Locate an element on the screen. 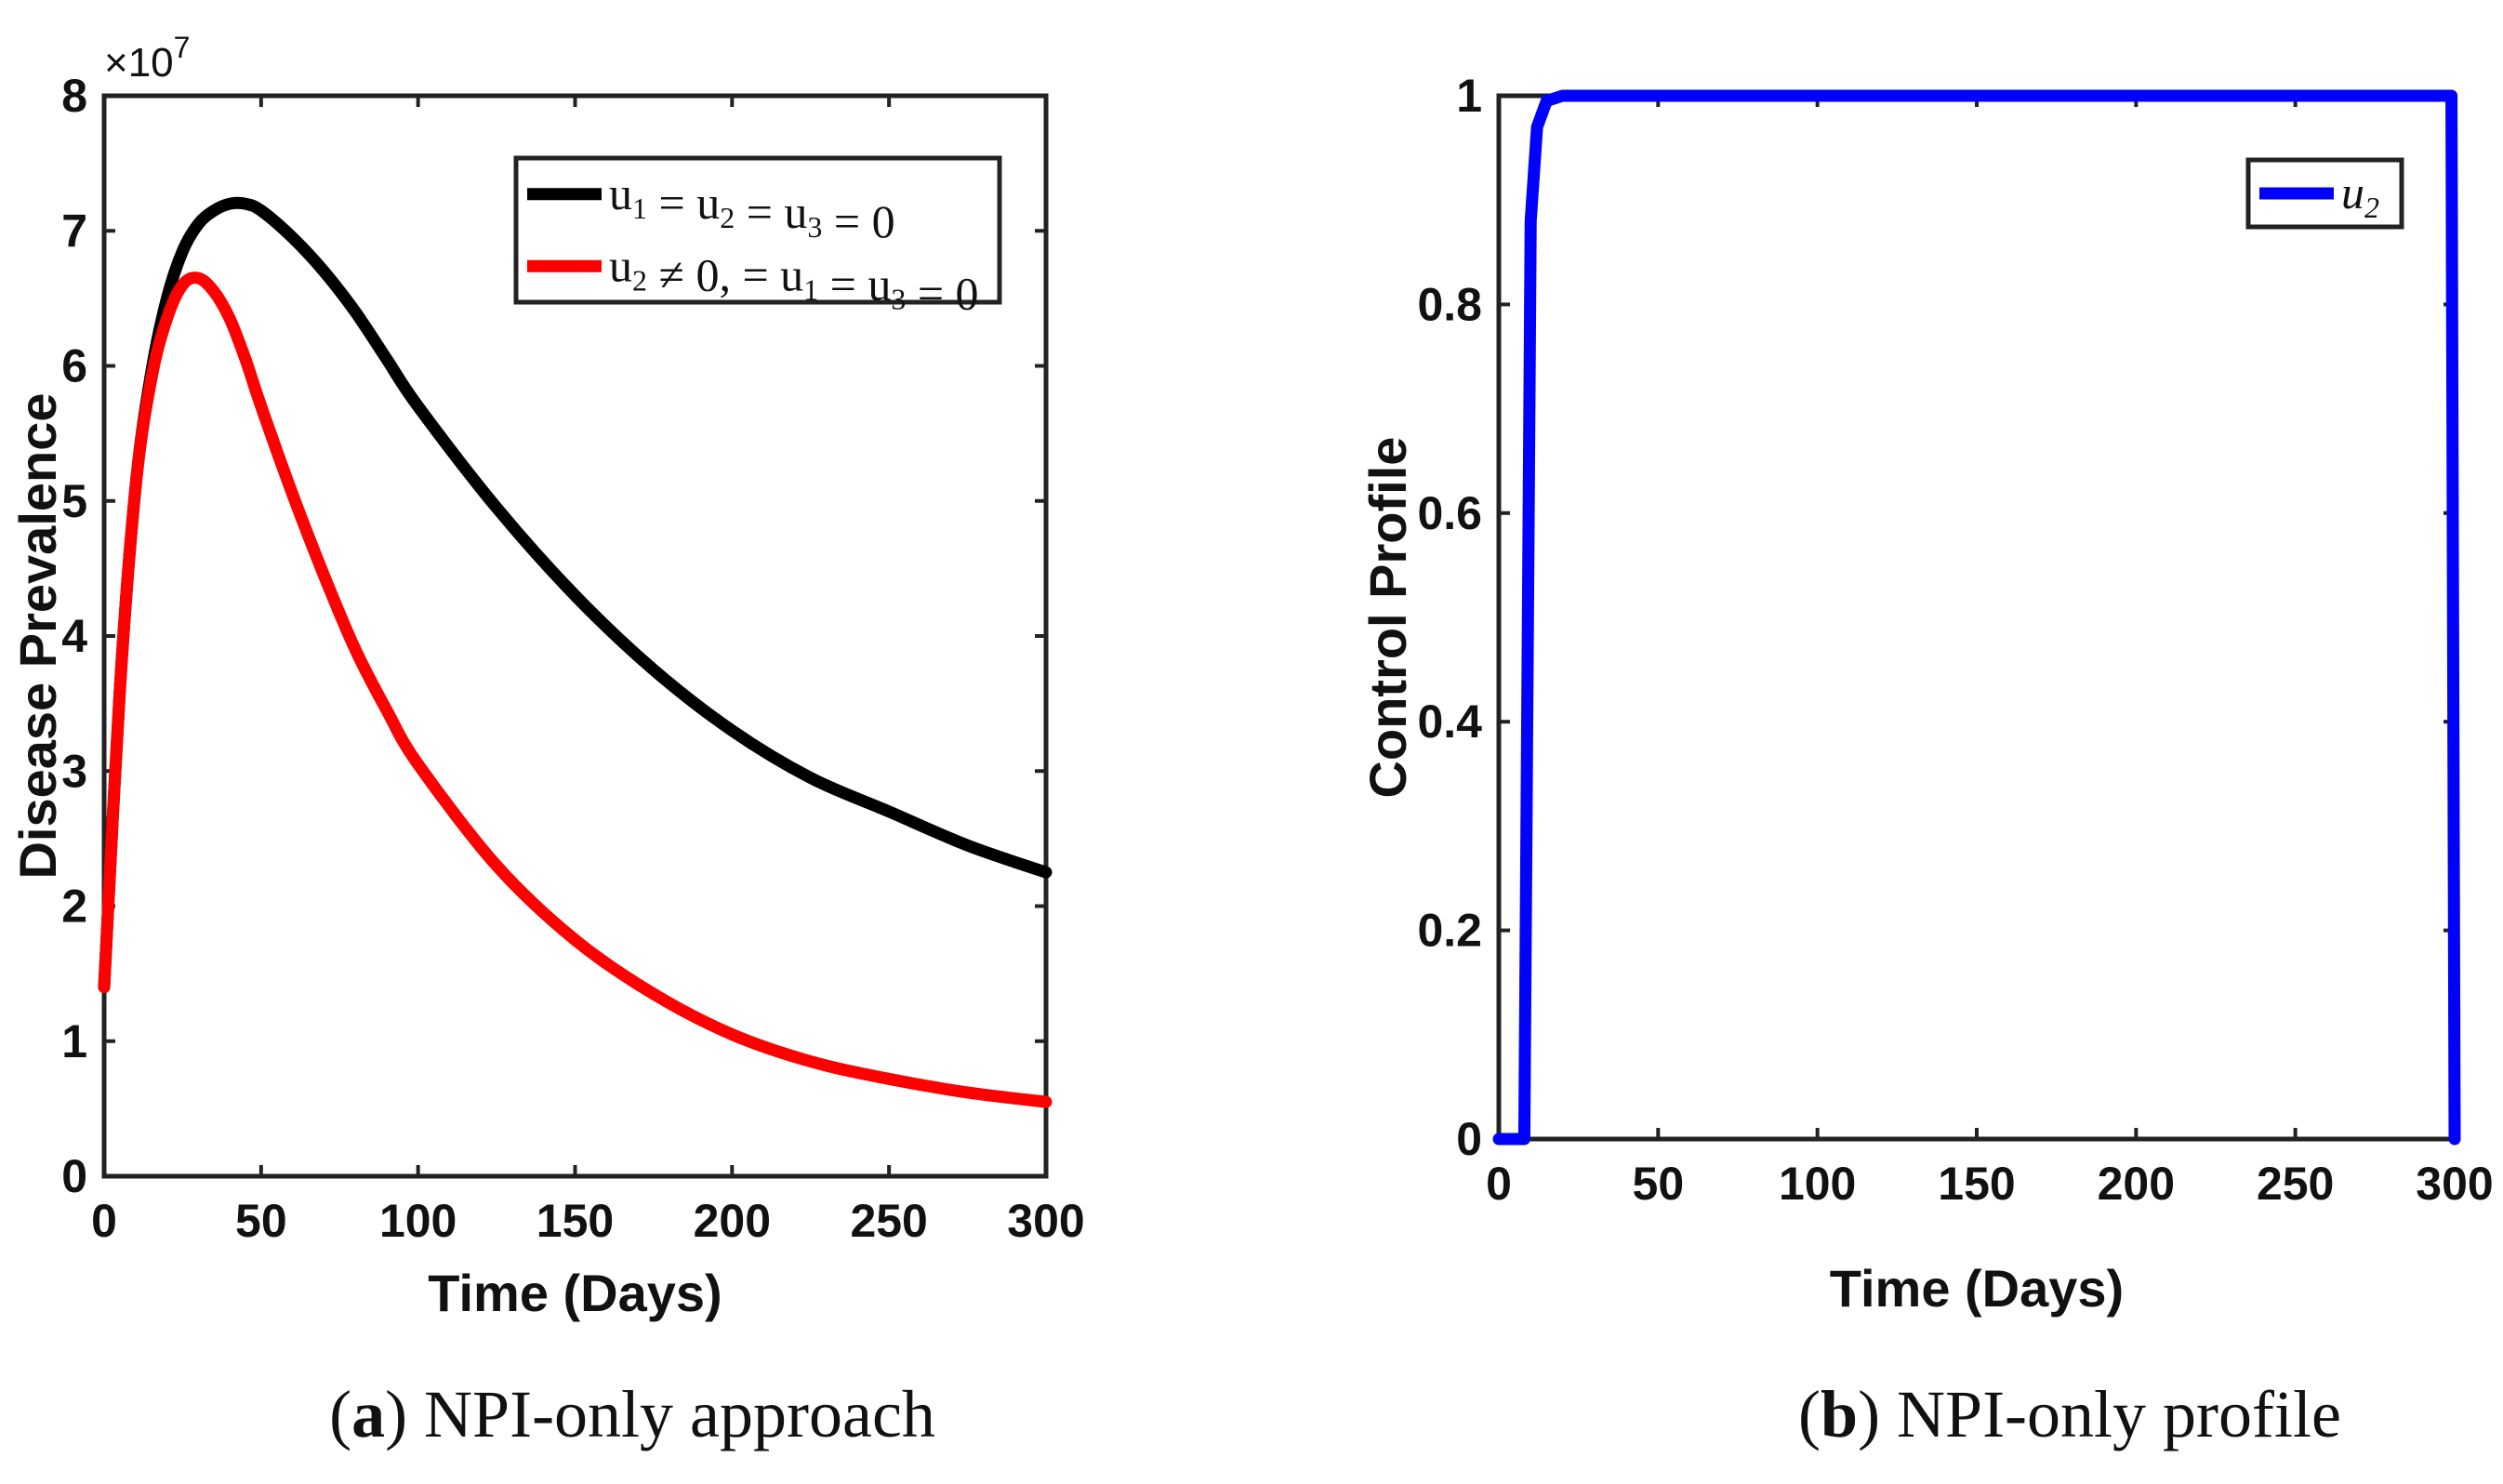  y-tick-label: 4 is located at coordinates (74, 636).